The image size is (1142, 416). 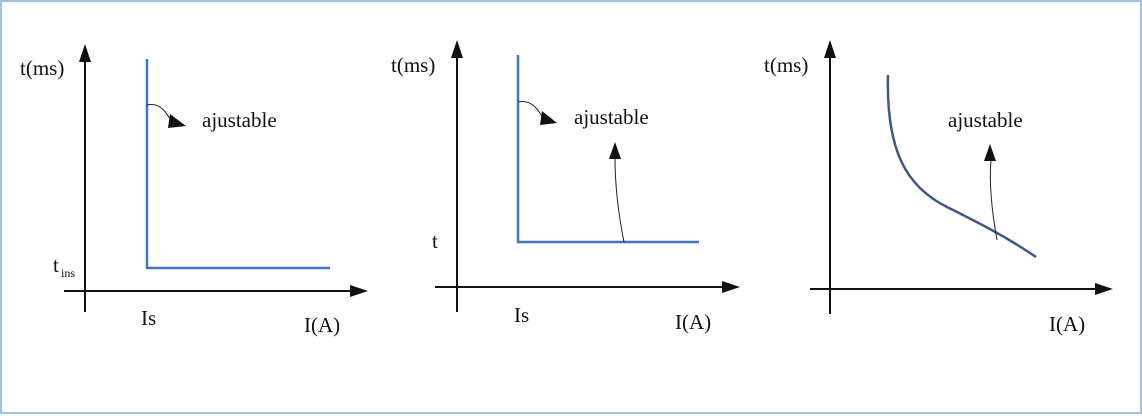 I want to click on d2-trip-curve, so click(x=607, y=149).